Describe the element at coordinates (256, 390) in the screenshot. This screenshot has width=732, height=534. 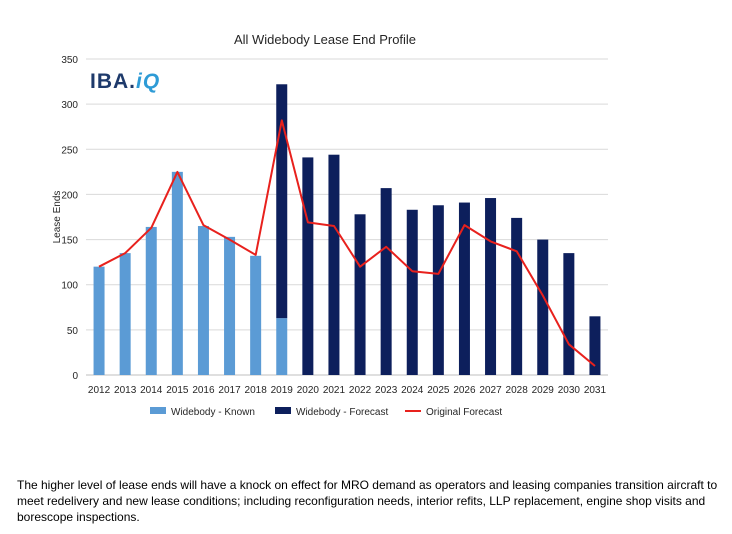
I see `x-tick-label: 2018` at that location.